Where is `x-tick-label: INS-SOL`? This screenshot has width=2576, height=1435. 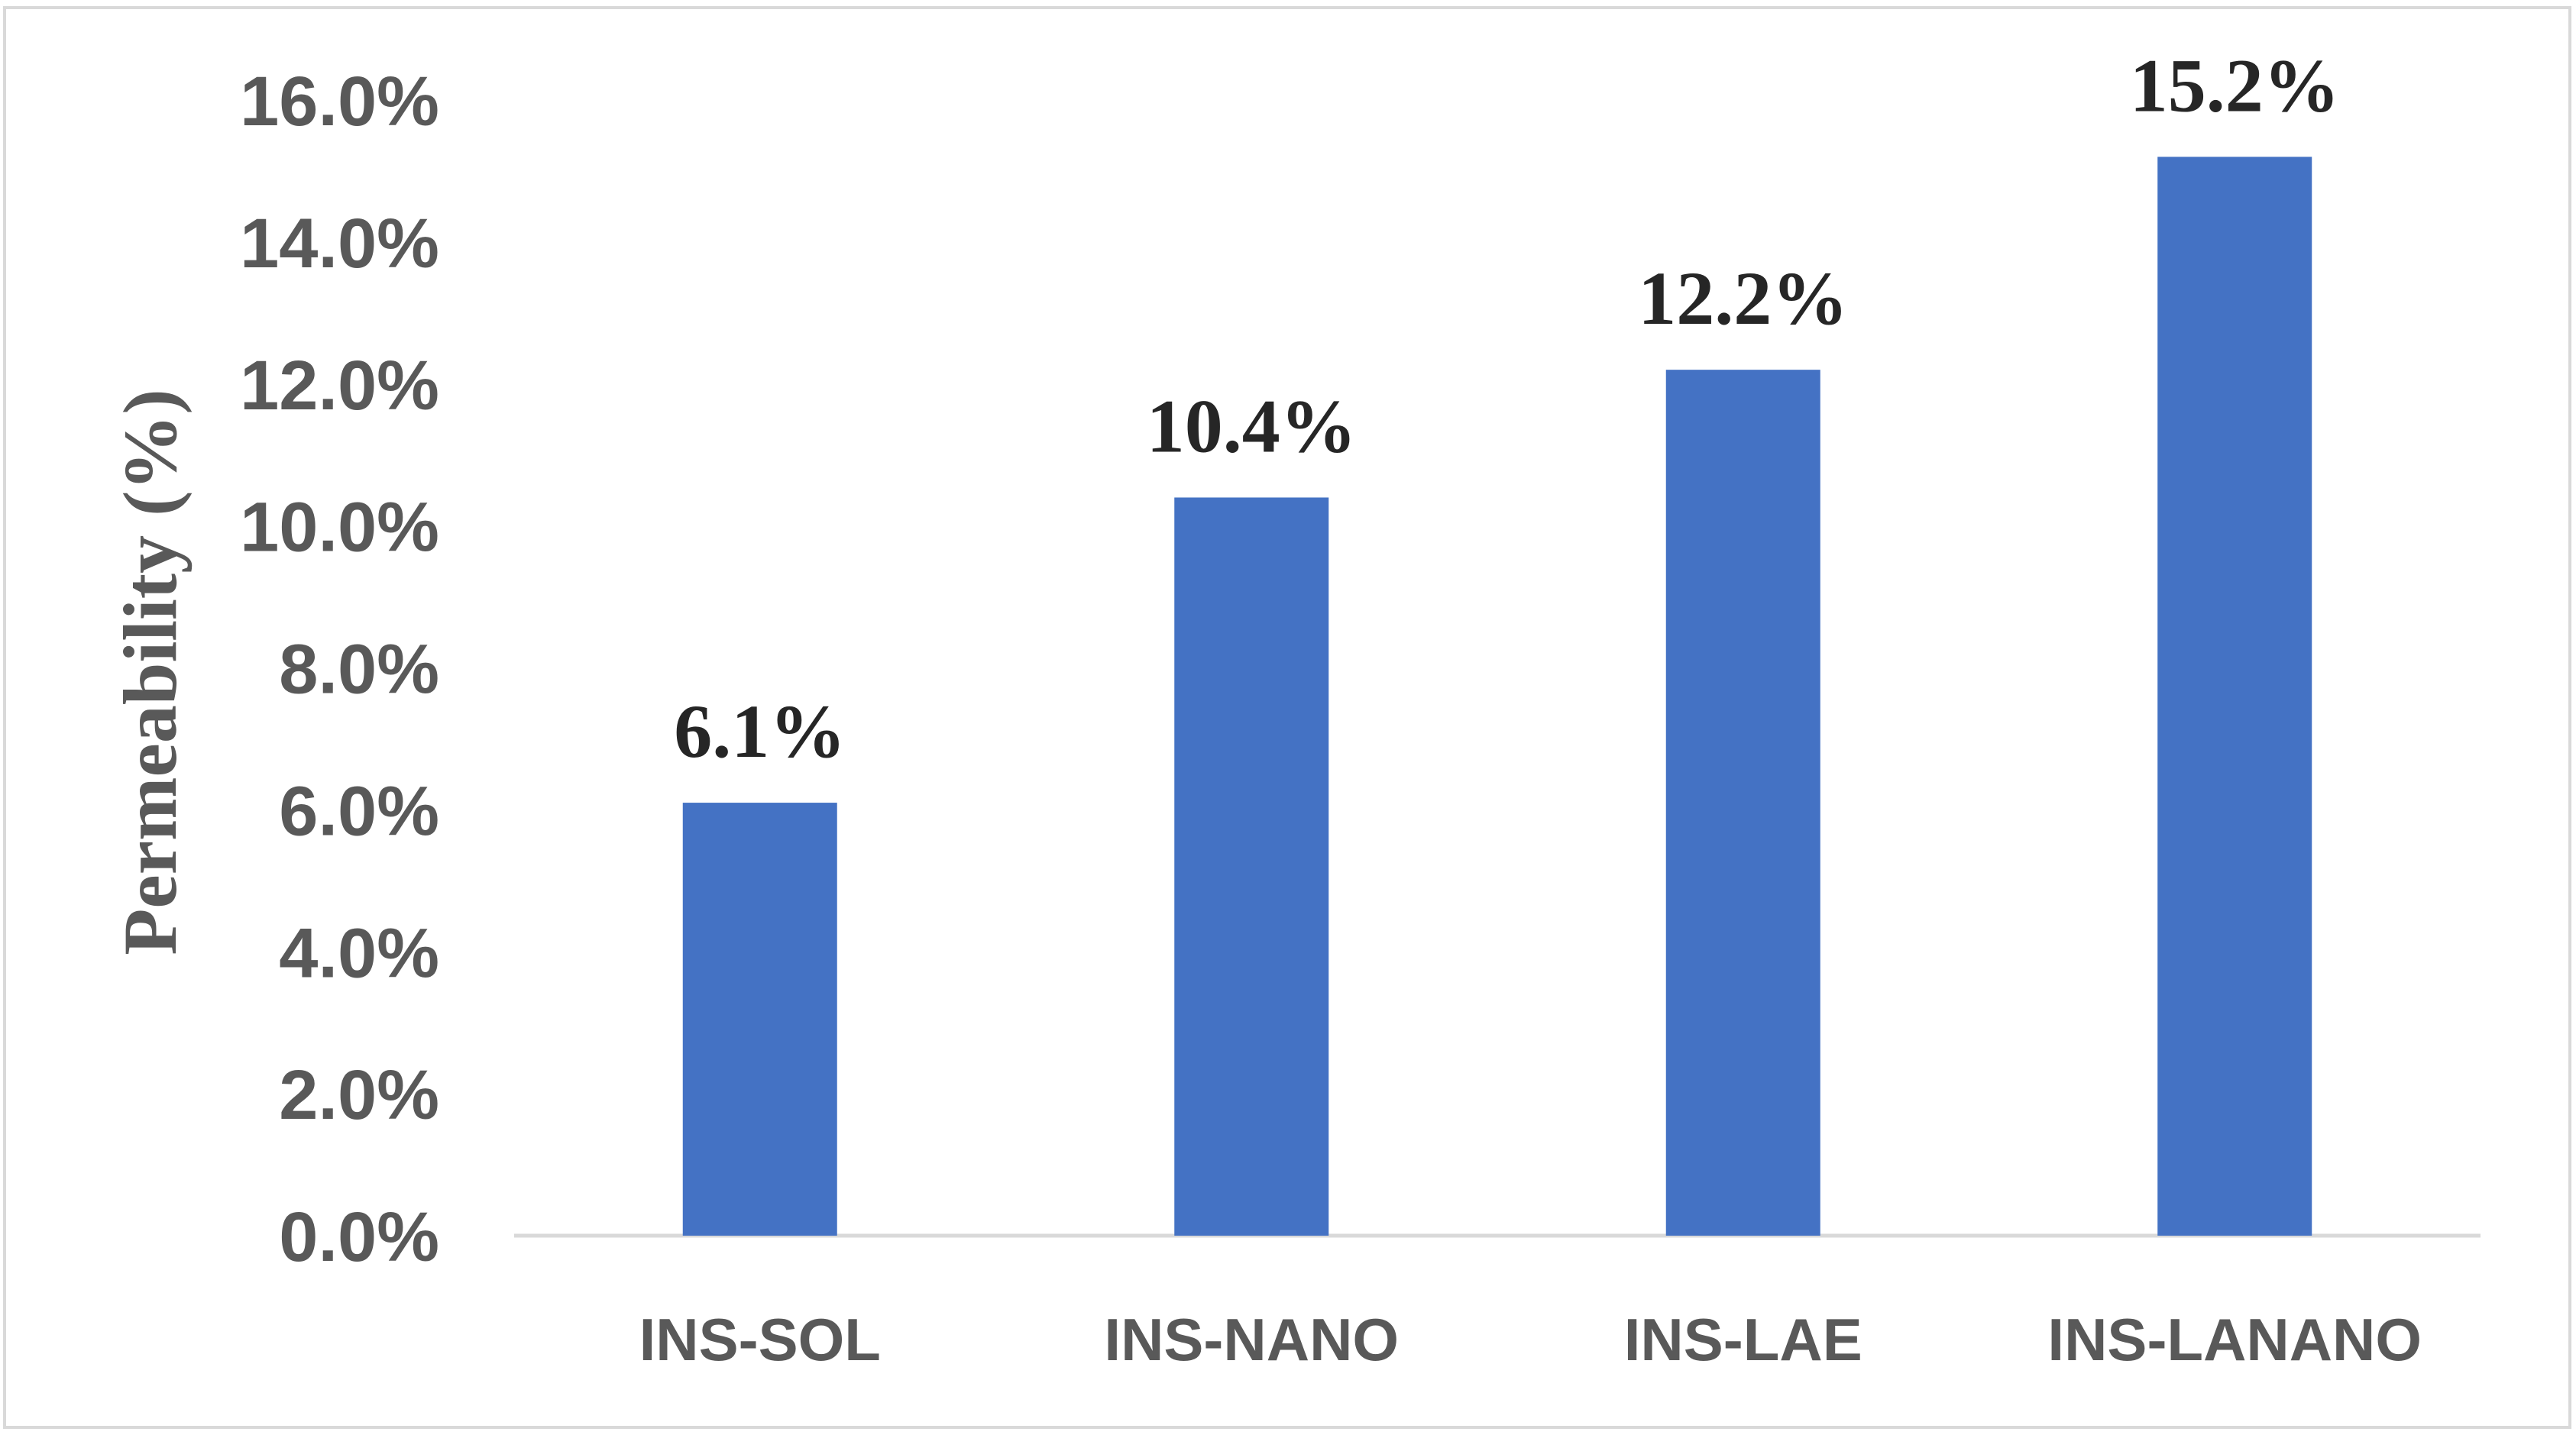
x-tick-label: INS-SOL is located at coordinates (760, 1339).